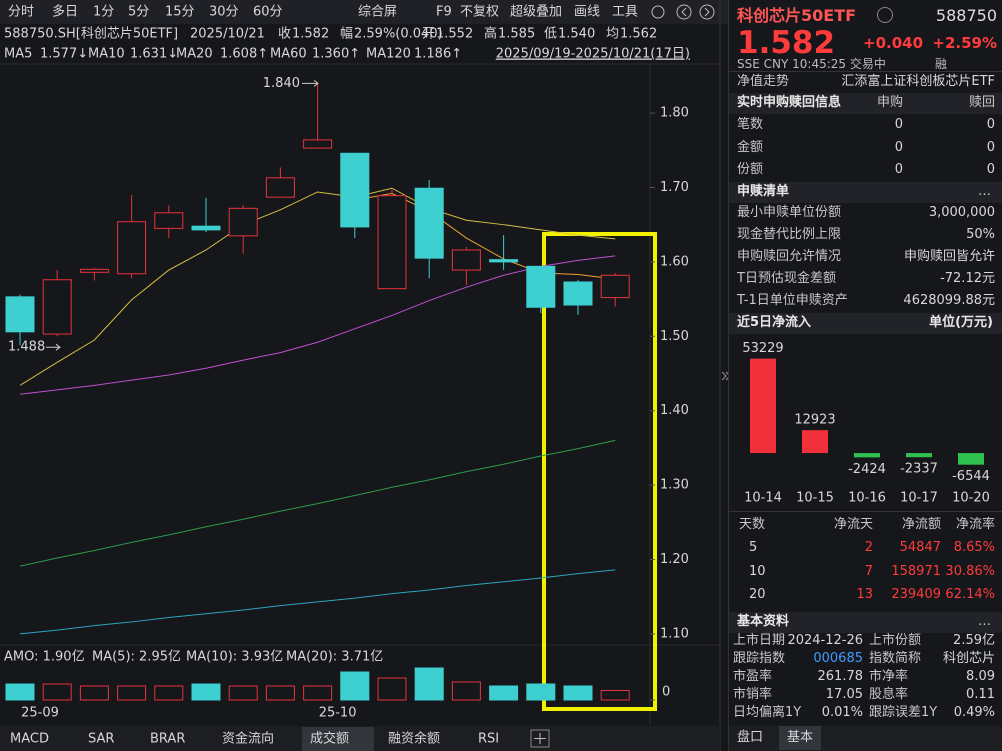 This screenshot has width=1002, height=751. I want to click on fund-code: 588750, so click(966, 15).